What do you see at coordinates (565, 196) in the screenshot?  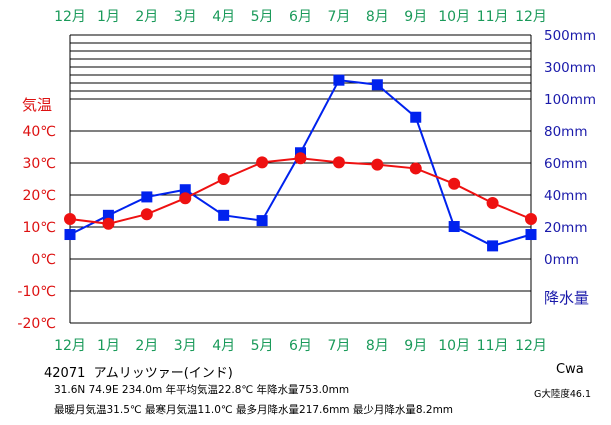 I see `precipitation-tick-label: 40mm` at bounding box center [565, 196].